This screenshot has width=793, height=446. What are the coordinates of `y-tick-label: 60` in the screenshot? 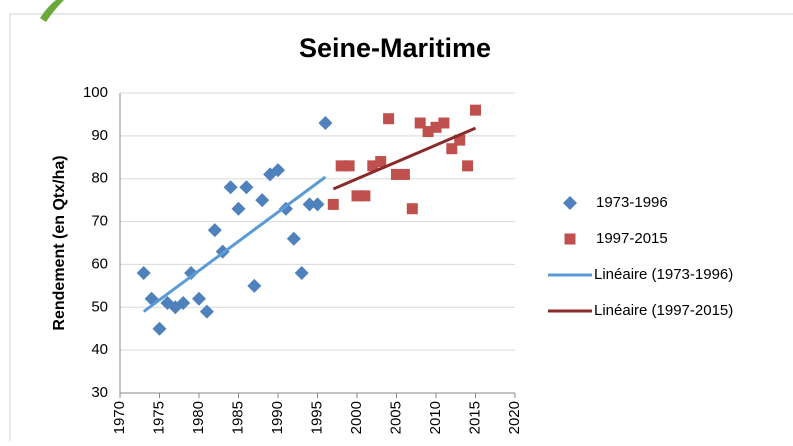 It's located at (99, 263).